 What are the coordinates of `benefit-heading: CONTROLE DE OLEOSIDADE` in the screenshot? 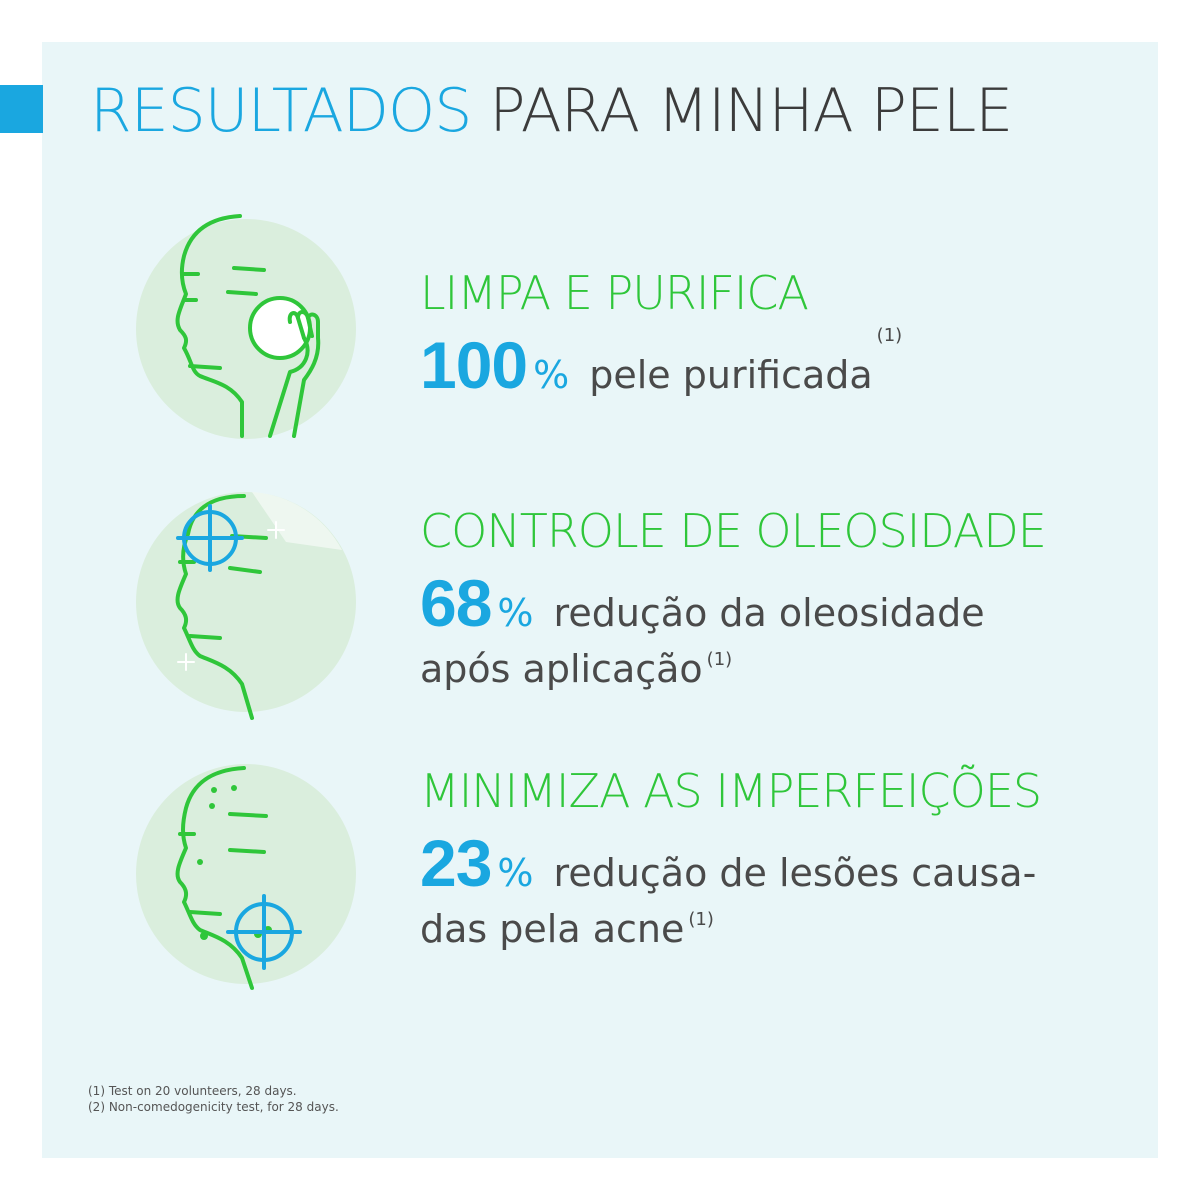 It's located at (733, 531).